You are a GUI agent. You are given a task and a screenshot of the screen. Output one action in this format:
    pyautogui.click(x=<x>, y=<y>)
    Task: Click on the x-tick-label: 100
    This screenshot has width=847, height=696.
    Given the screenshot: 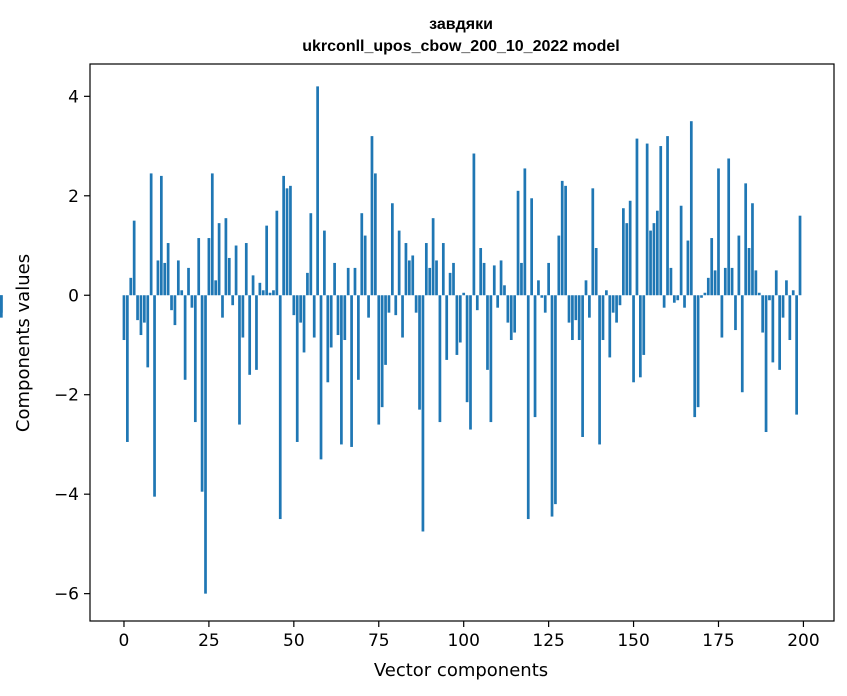 What is the action you would take?
    pyautogui.click(x=463, y=641)
    